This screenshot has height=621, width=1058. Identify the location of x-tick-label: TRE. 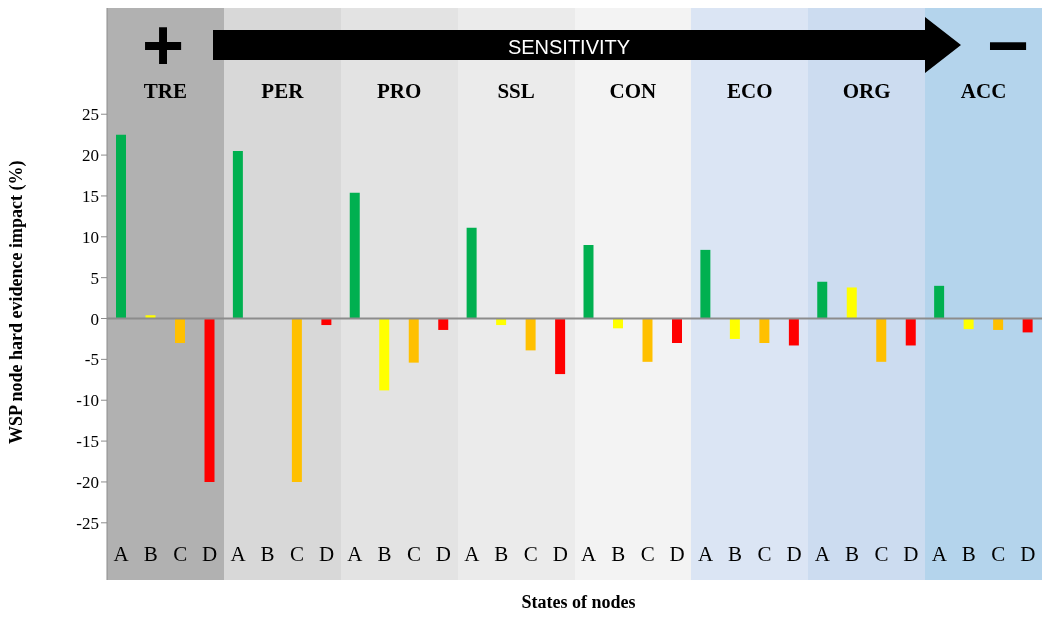
(165, 91).